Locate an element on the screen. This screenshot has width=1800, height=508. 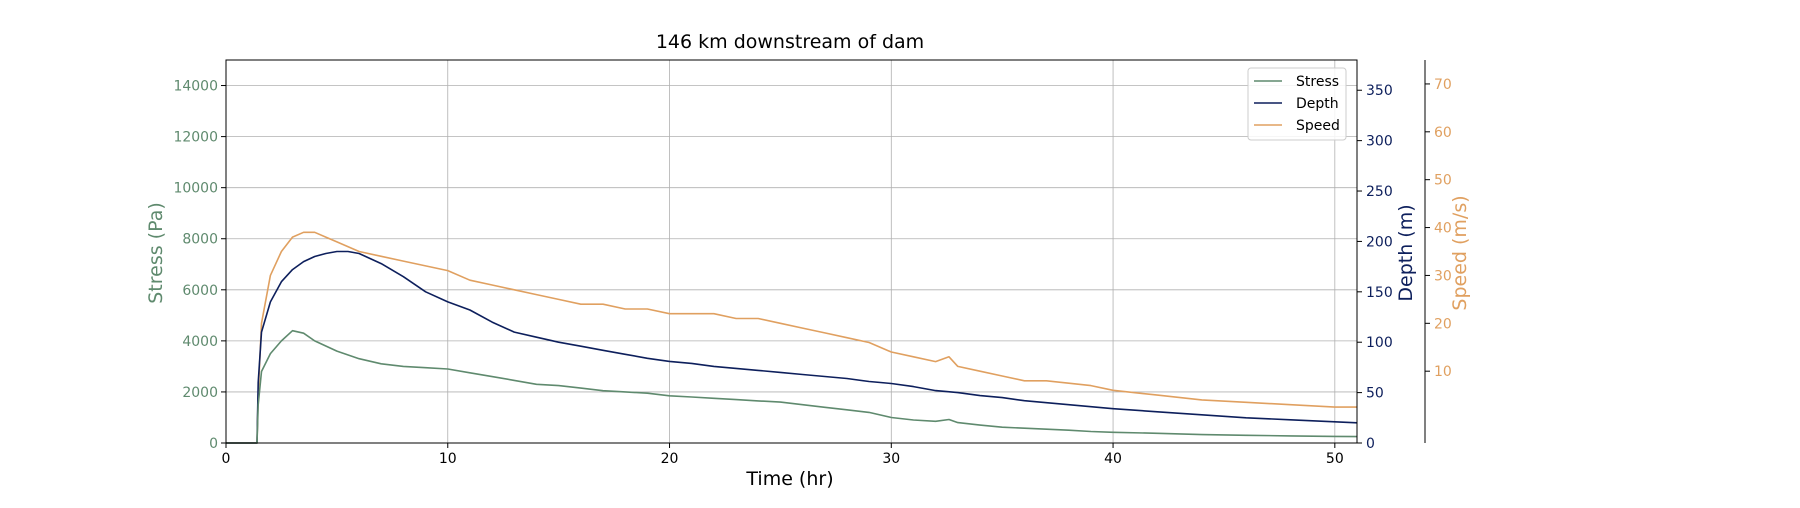
stress-tick-label: 6000 is located at coordinates (200, 291).